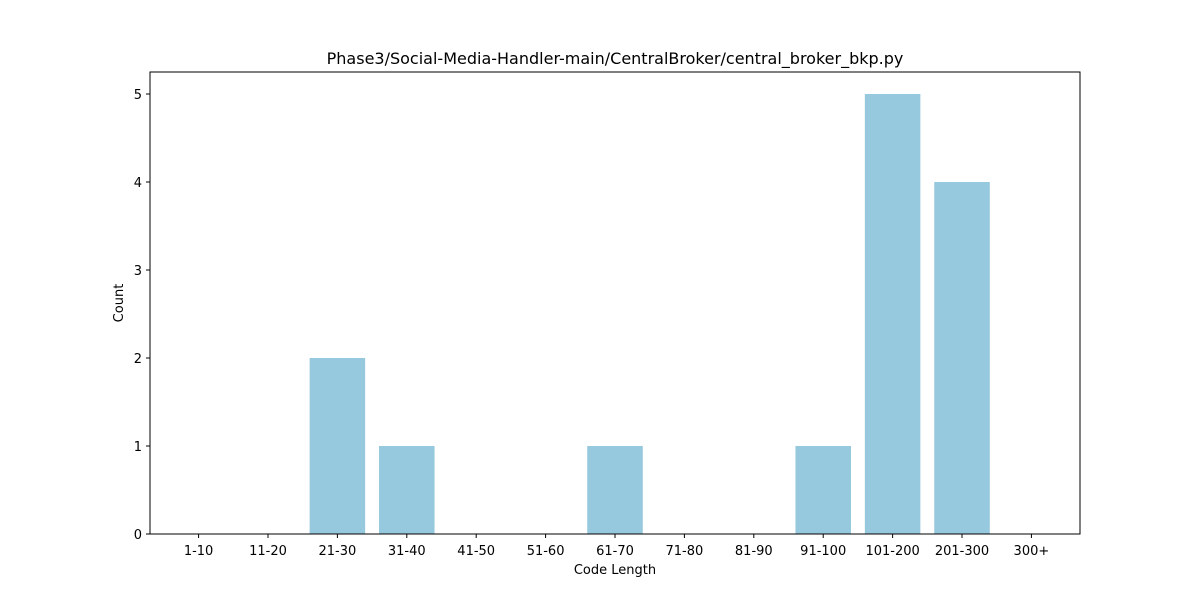 This screenshot has height=604, width=1200. I want to click on x-tick-label: 300+, so click(1032, 551).